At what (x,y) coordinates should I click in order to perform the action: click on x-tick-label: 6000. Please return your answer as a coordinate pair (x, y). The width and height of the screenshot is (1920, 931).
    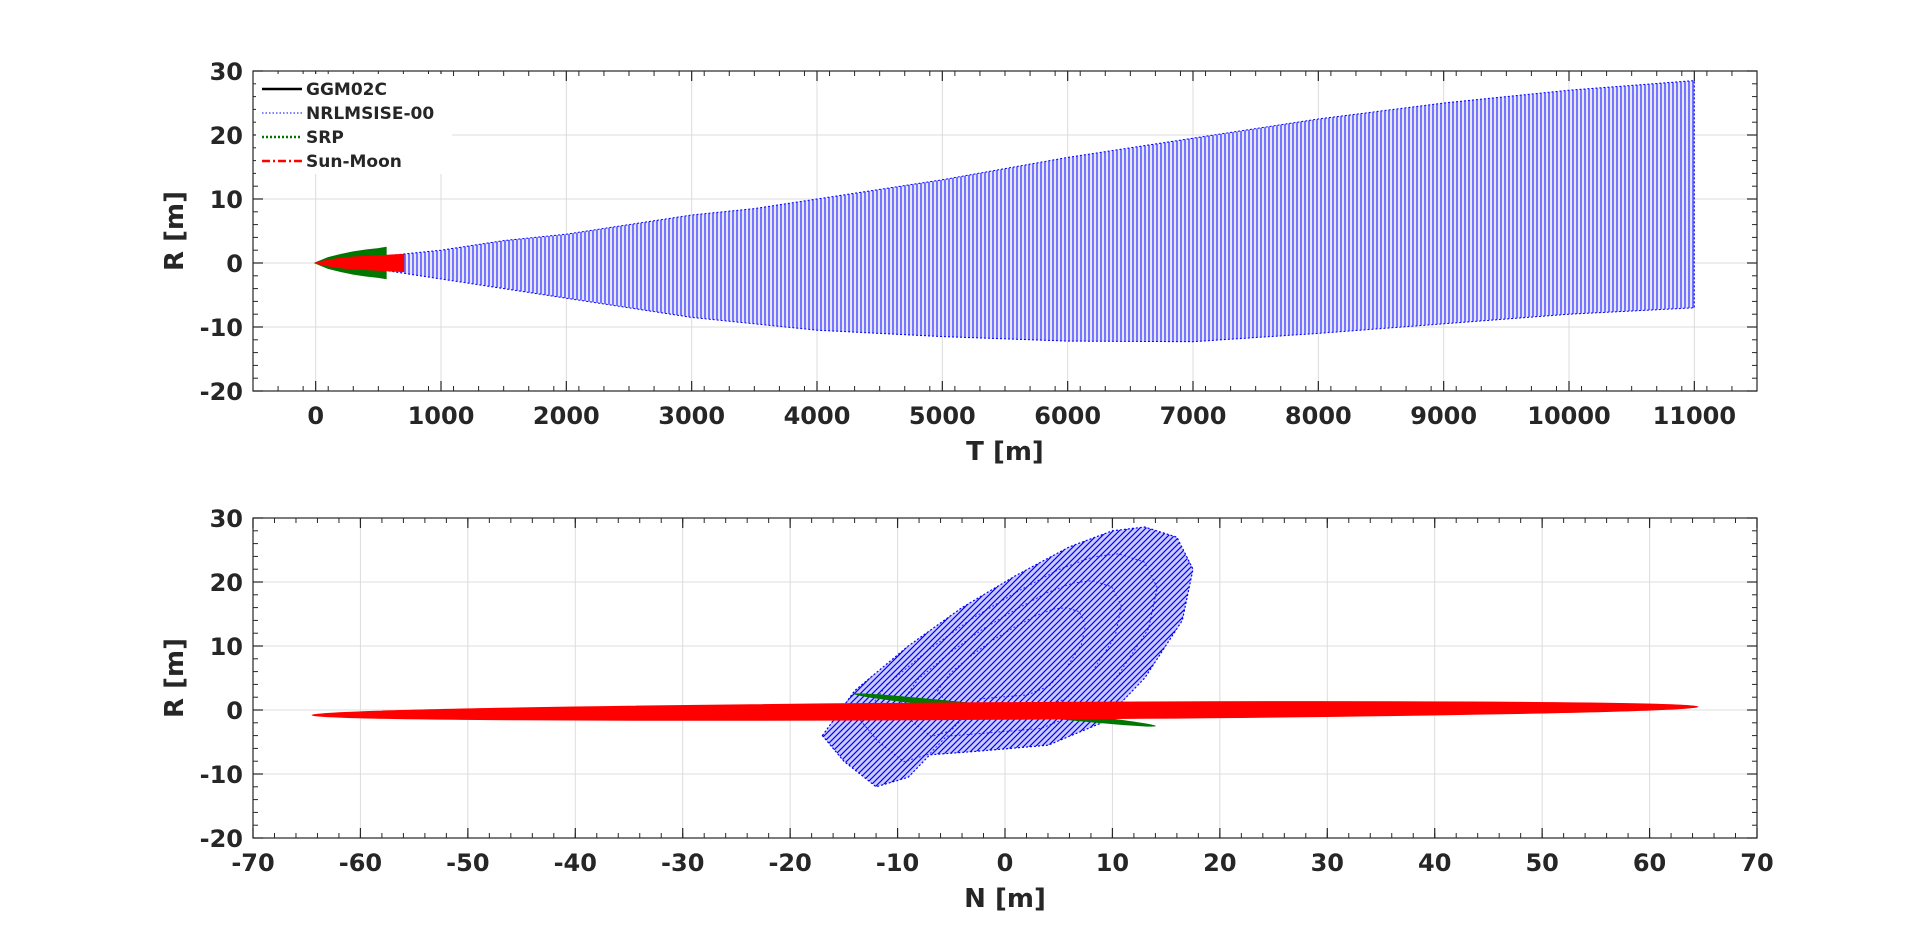
    Looking at the image, I should click on (1067, 416).